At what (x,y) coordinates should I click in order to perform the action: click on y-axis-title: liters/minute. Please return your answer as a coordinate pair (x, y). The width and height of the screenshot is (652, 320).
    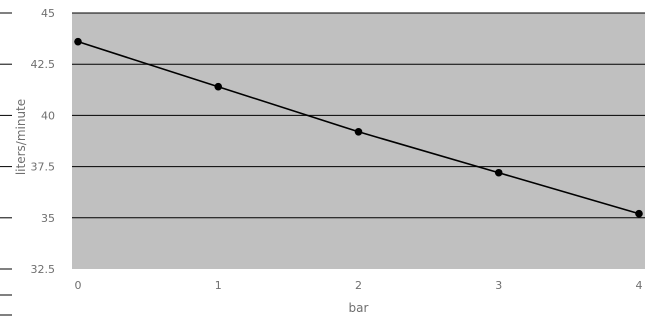
    Looking at the image, I should click on (21, 137).